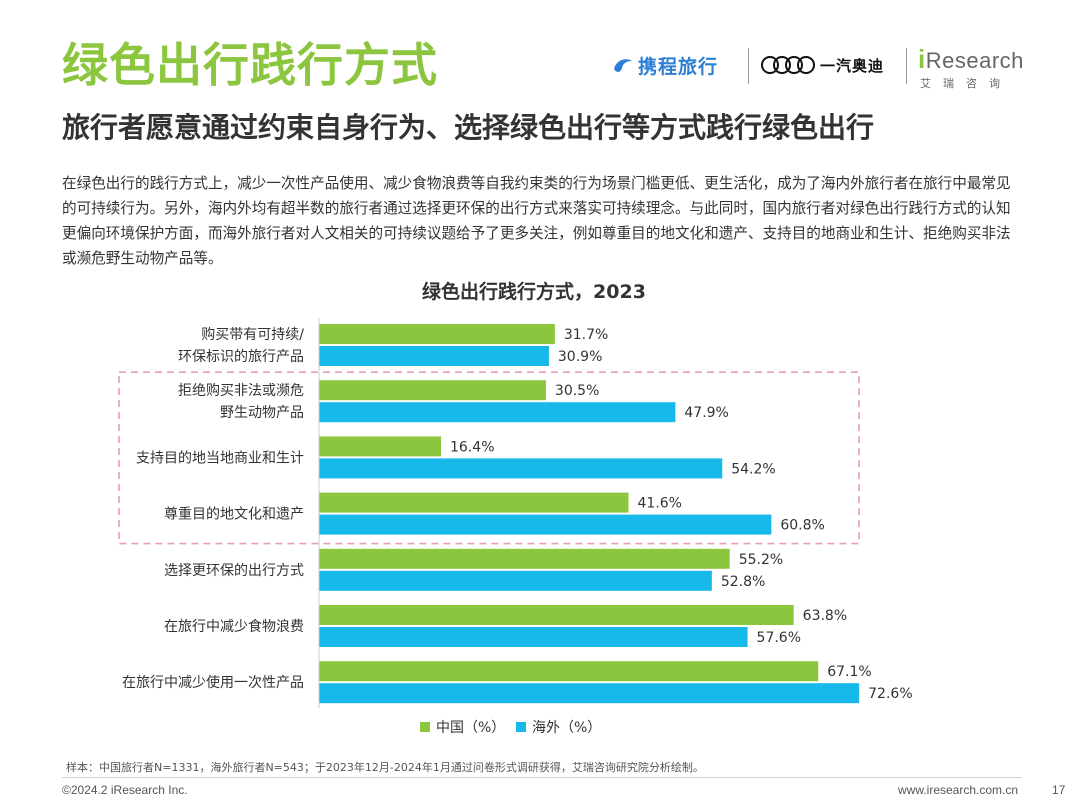 The height and width of the screenshot is (810, 1080). Describe the element at coordinates (534, 291) in the screenshot. I see `chart-title: 绿色出行践行方式，2023` at that location.